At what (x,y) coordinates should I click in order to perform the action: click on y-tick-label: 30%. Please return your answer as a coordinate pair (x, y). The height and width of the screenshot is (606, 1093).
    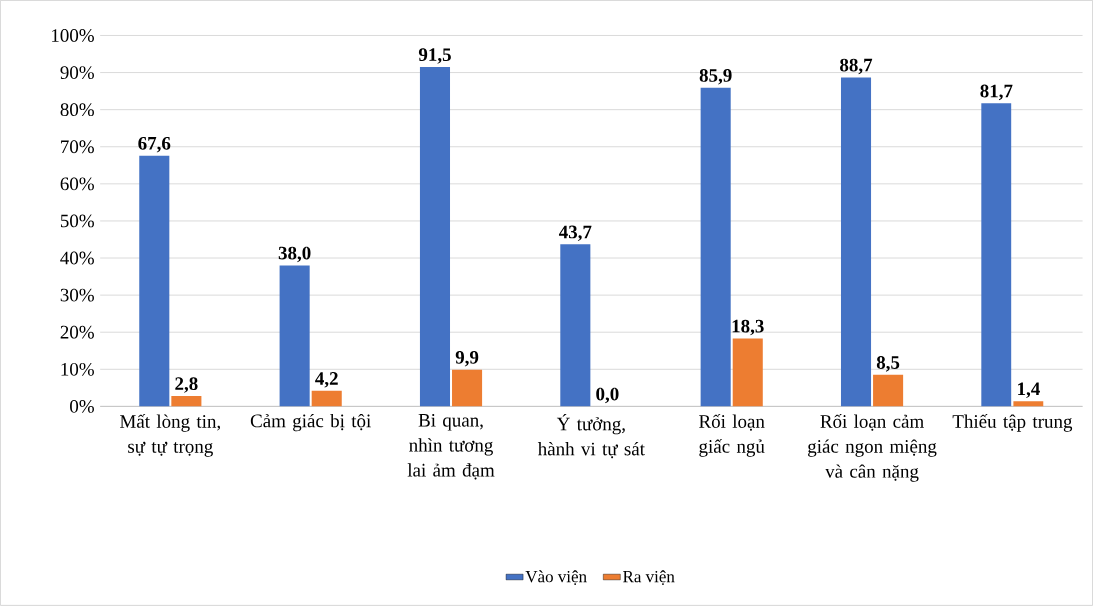
    Looking at the image, I should click on (77, 295).